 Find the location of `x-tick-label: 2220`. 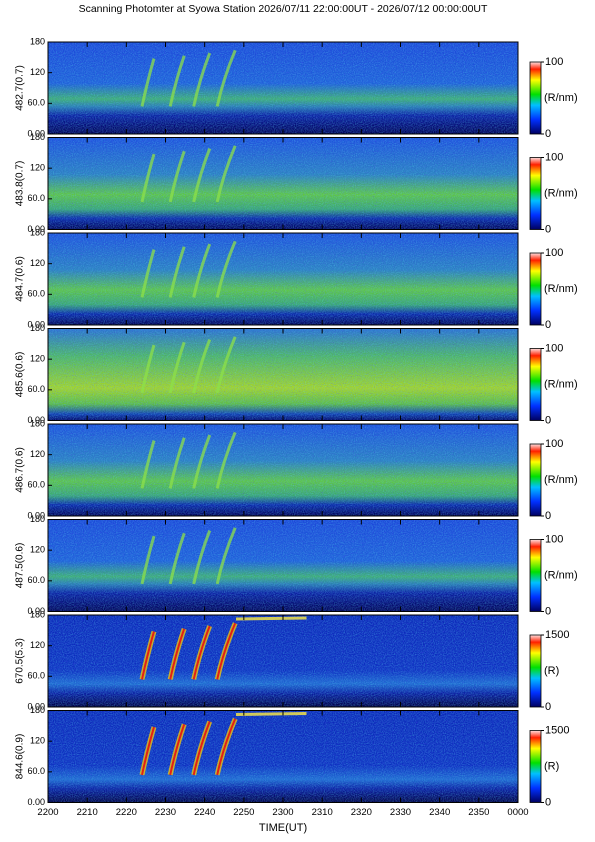

x-tick-label: 2220 is located at coordinates (126, 812).